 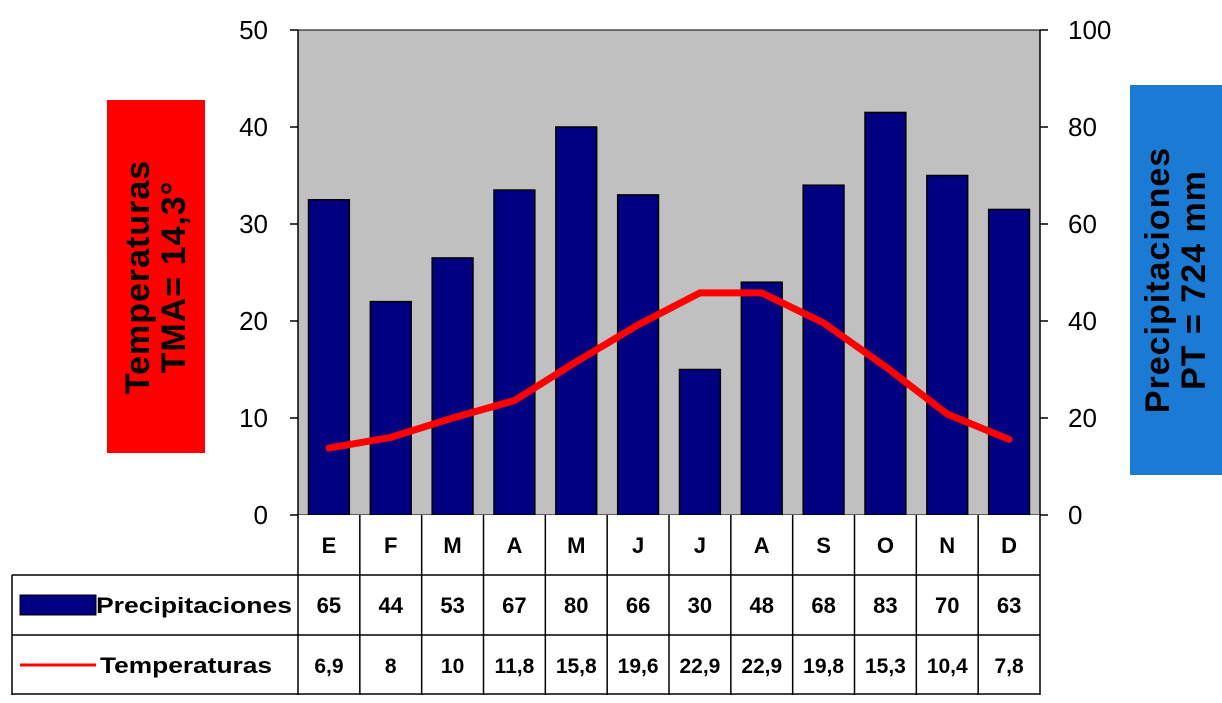 What do you see at coordinates (1075, 515) in the screenshot?
I see `right-axis-tick-label: 0` at bounding box center [1075, 515].